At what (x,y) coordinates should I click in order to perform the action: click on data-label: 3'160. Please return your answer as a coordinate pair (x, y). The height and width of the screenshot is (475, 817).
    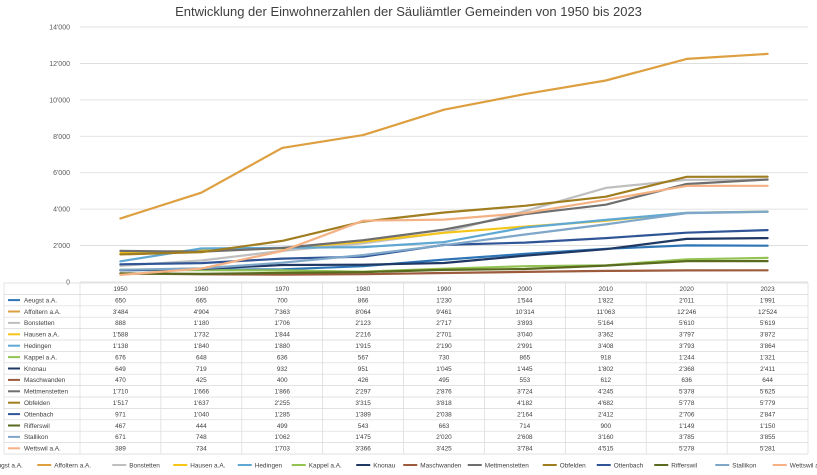
    Looking at the image, I should click on (606, 437).